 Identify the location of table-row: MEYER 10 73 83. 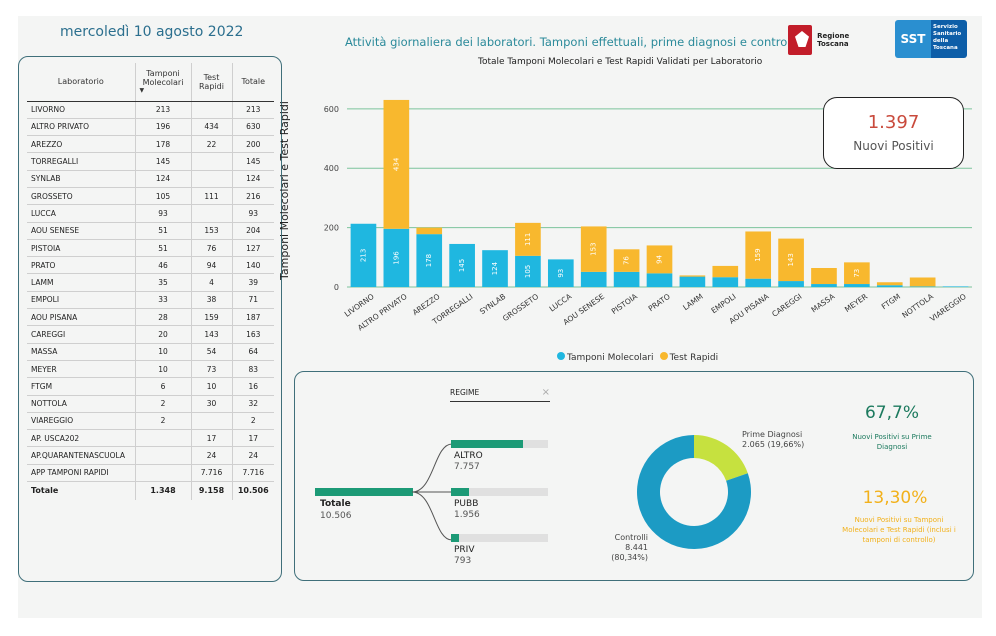
(150, 369).